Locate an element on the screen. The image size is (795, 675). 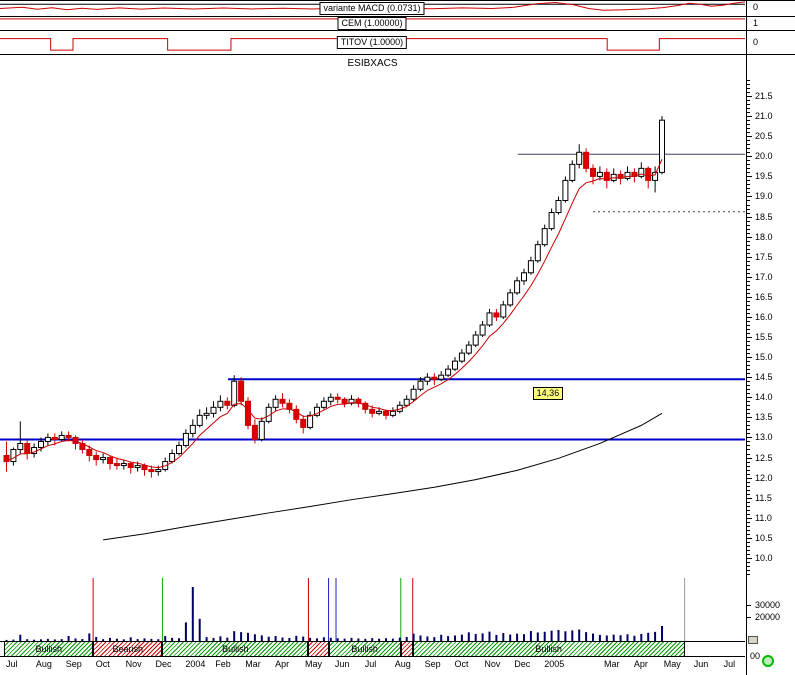
date-axis-label: Feb is located at coordinates (223, 664).